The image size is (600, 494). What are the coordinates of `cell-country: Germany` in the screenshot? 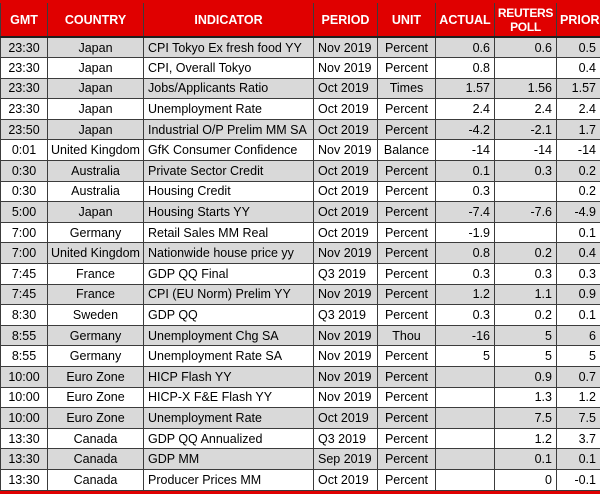 It's located at (95, 335).